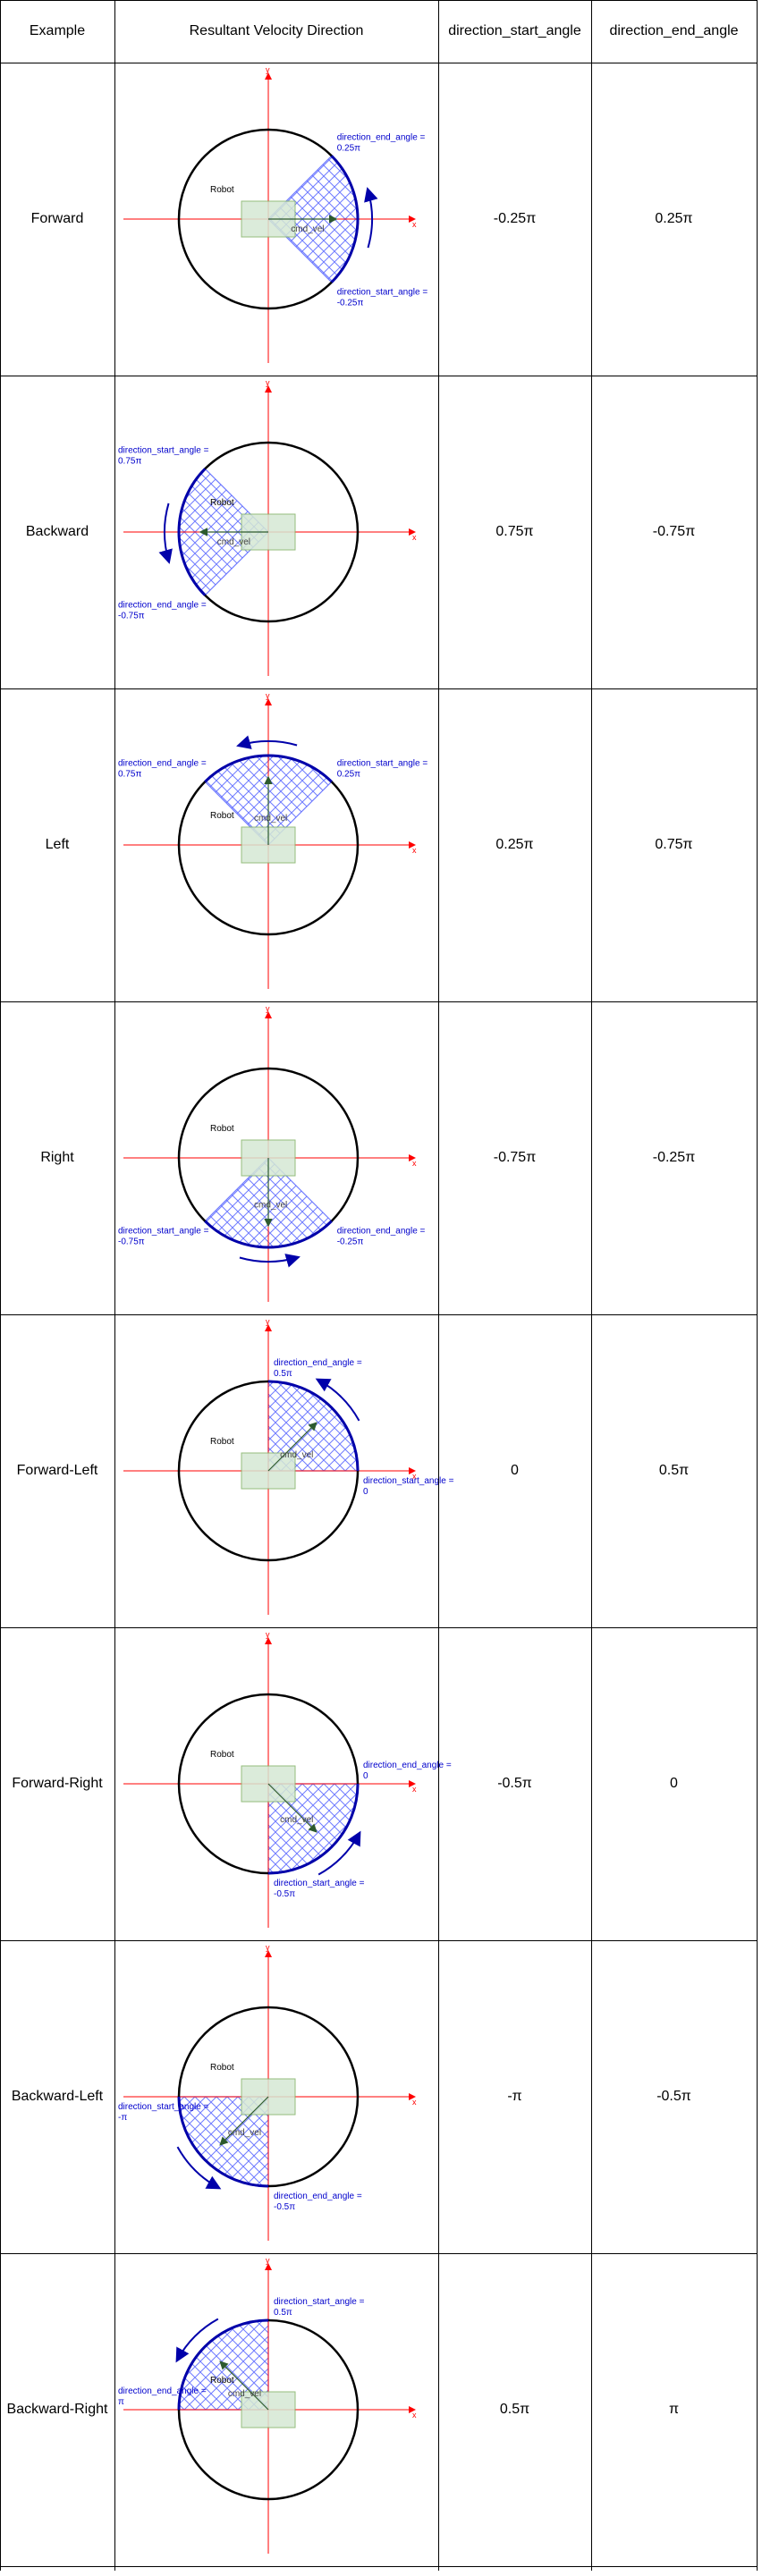 The height and width of the screenshot is (2576, 762). I want to click on end-angle-annotation-value: 0, so click(366, 1776).